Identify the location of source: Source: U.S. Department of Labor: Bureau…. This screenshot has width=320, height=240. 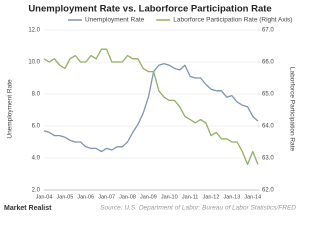
(198, 208).